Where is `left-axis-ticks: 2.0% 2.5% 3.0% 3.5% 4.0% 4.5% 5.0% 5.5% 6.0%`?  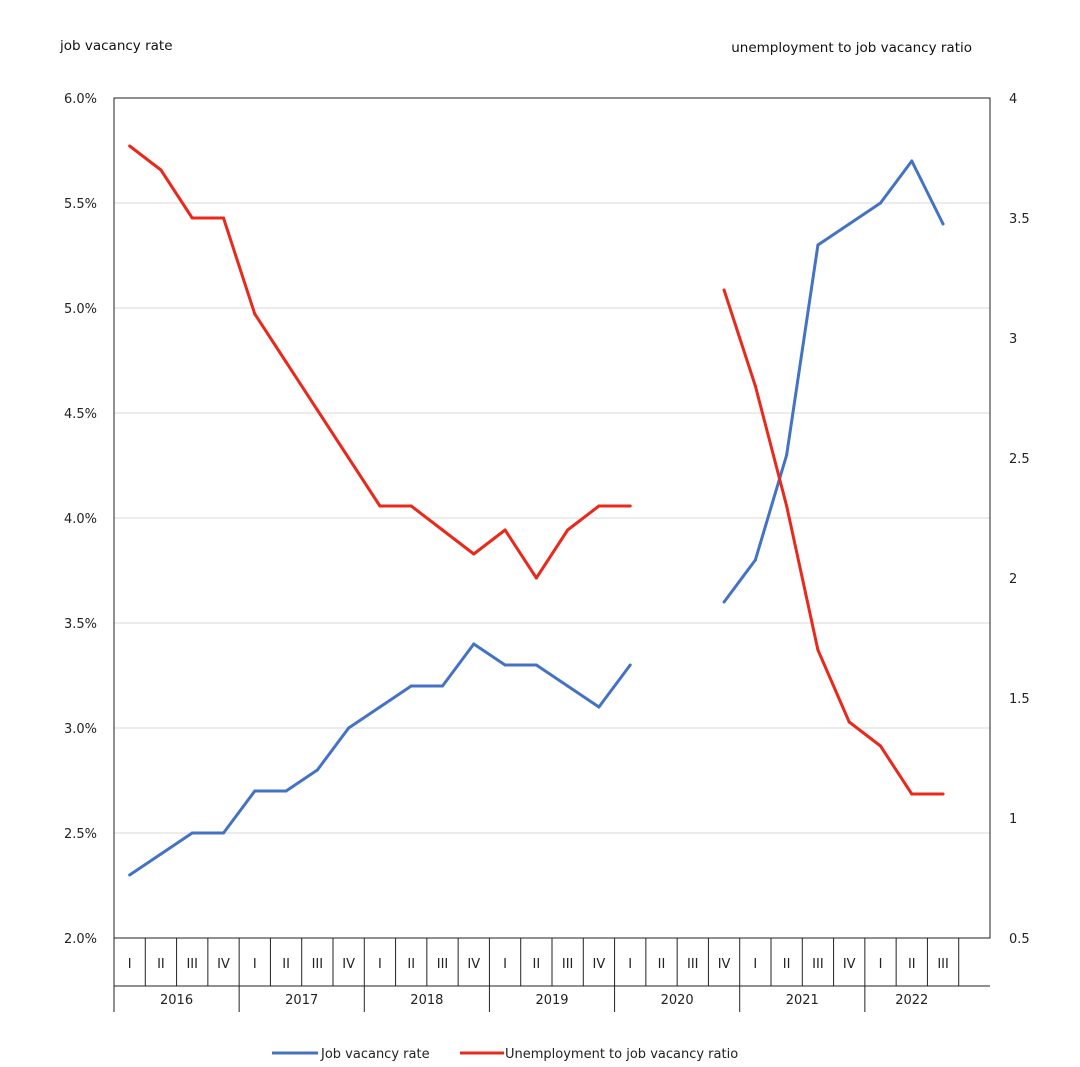 left-axis-ticks: 2.0% 2.5% 3.0% 3.5% 4.0% 4.5% 5.0% 5.5% 6.0% is located at coordinates (80, 519).